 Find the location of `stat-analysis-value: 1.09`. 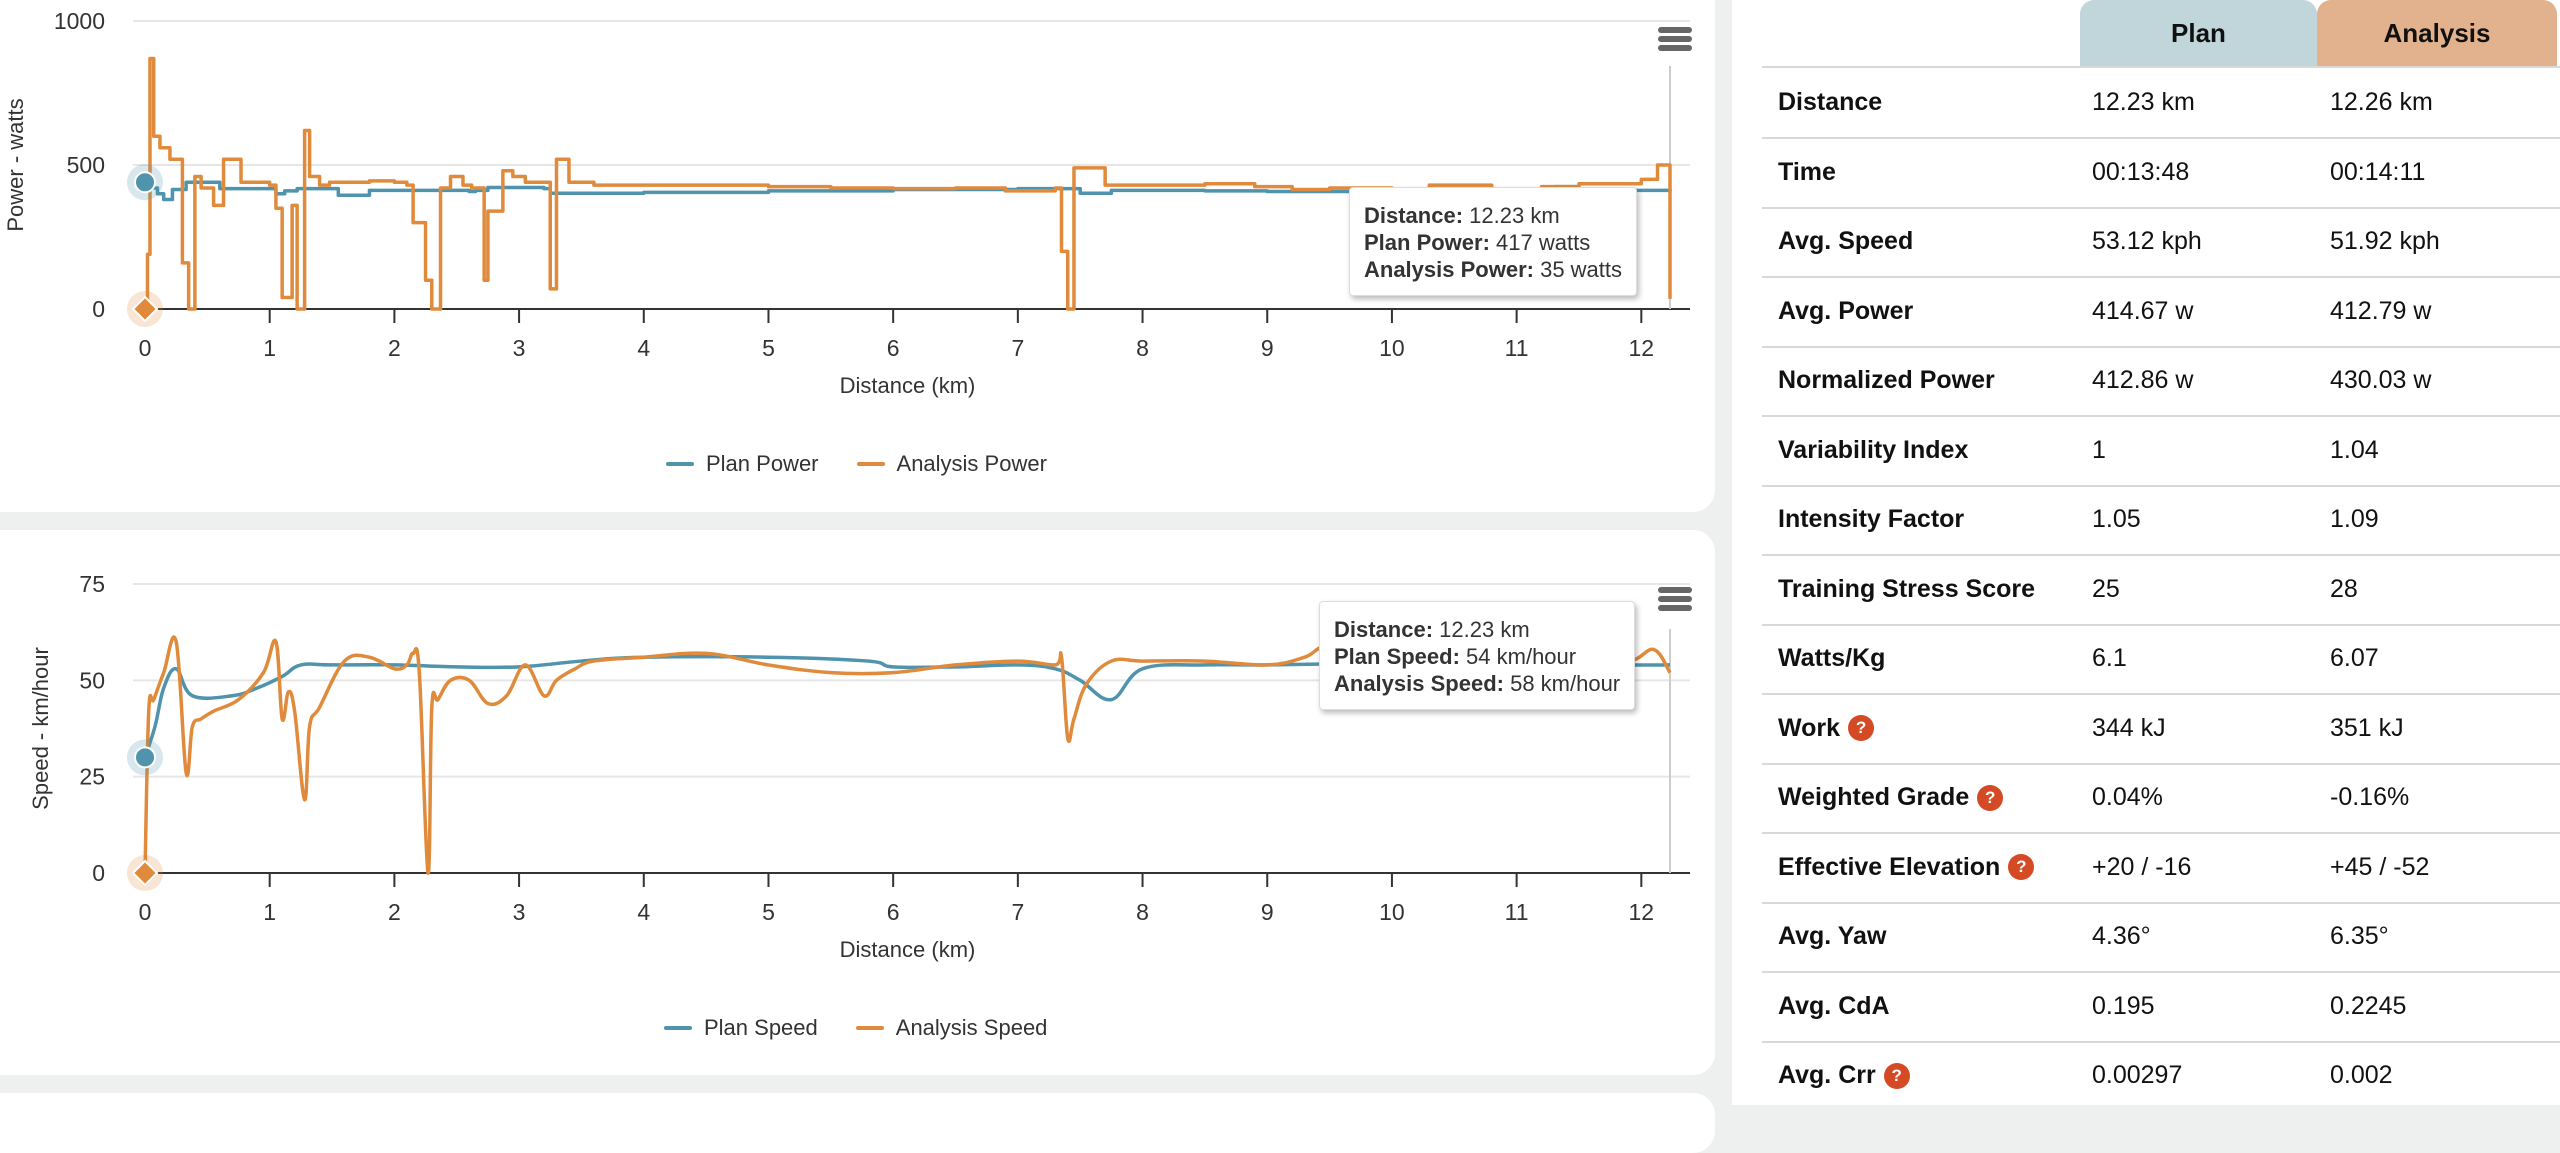

stat-analysis-value: 1.09 is located at coordinates (2354, 519).